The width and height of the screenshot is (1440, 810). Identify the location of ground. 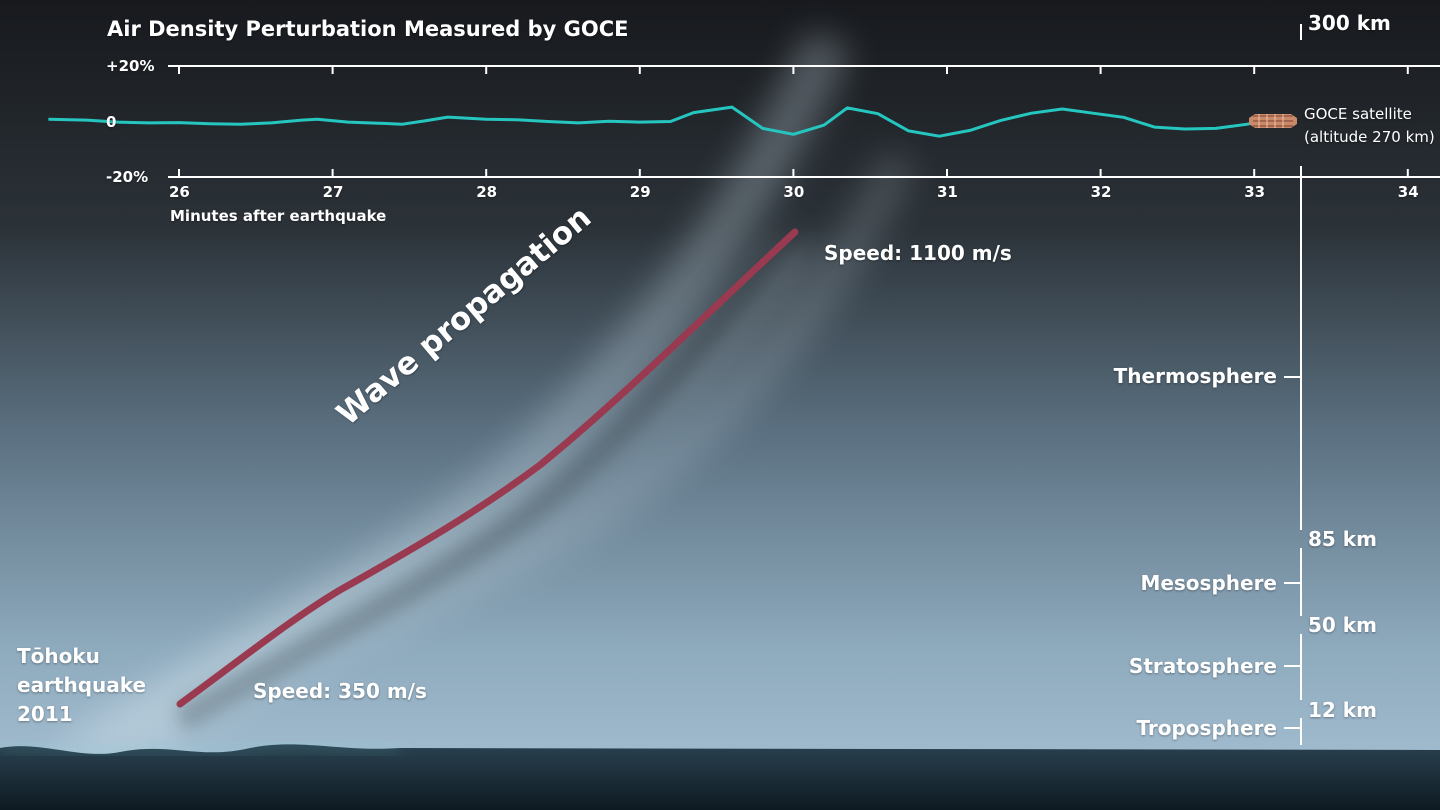
(720, 777).